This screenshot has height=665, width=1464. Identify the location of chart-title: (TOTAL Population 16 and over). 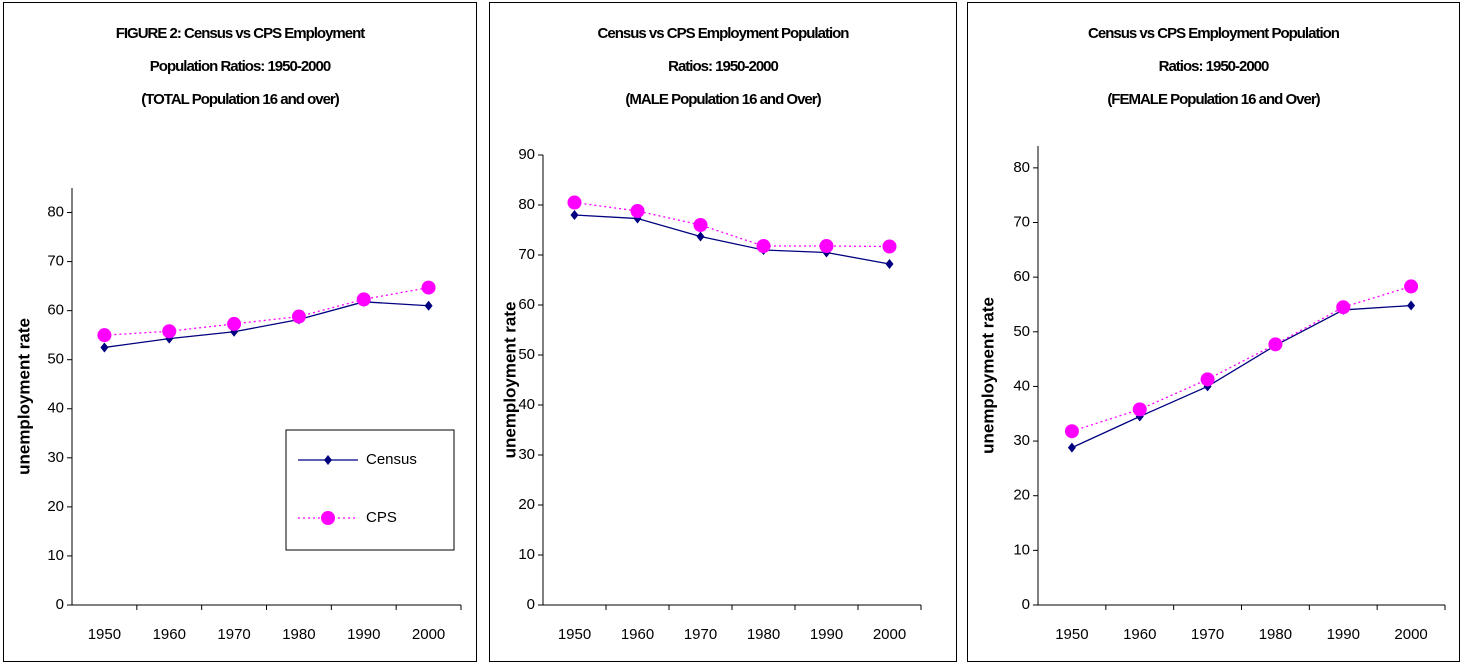
(240, 99).